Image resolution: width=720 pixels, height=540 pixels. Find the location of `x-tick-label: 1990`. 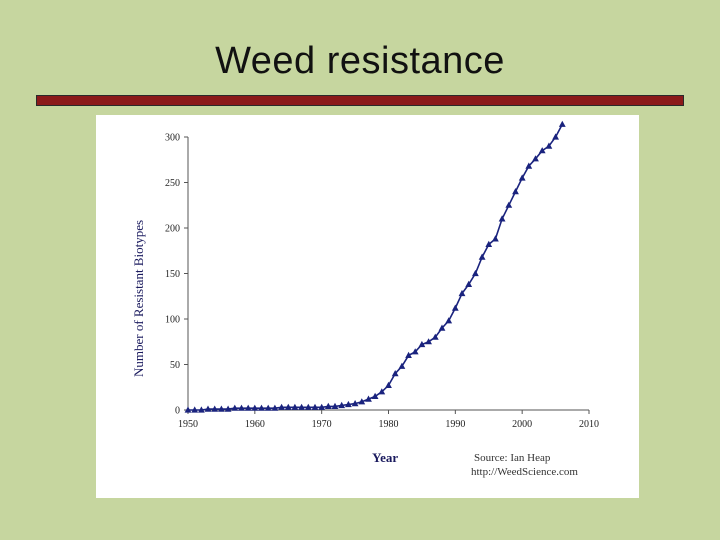

x-tick-label: 1990 is located at coordinates (455, 424).